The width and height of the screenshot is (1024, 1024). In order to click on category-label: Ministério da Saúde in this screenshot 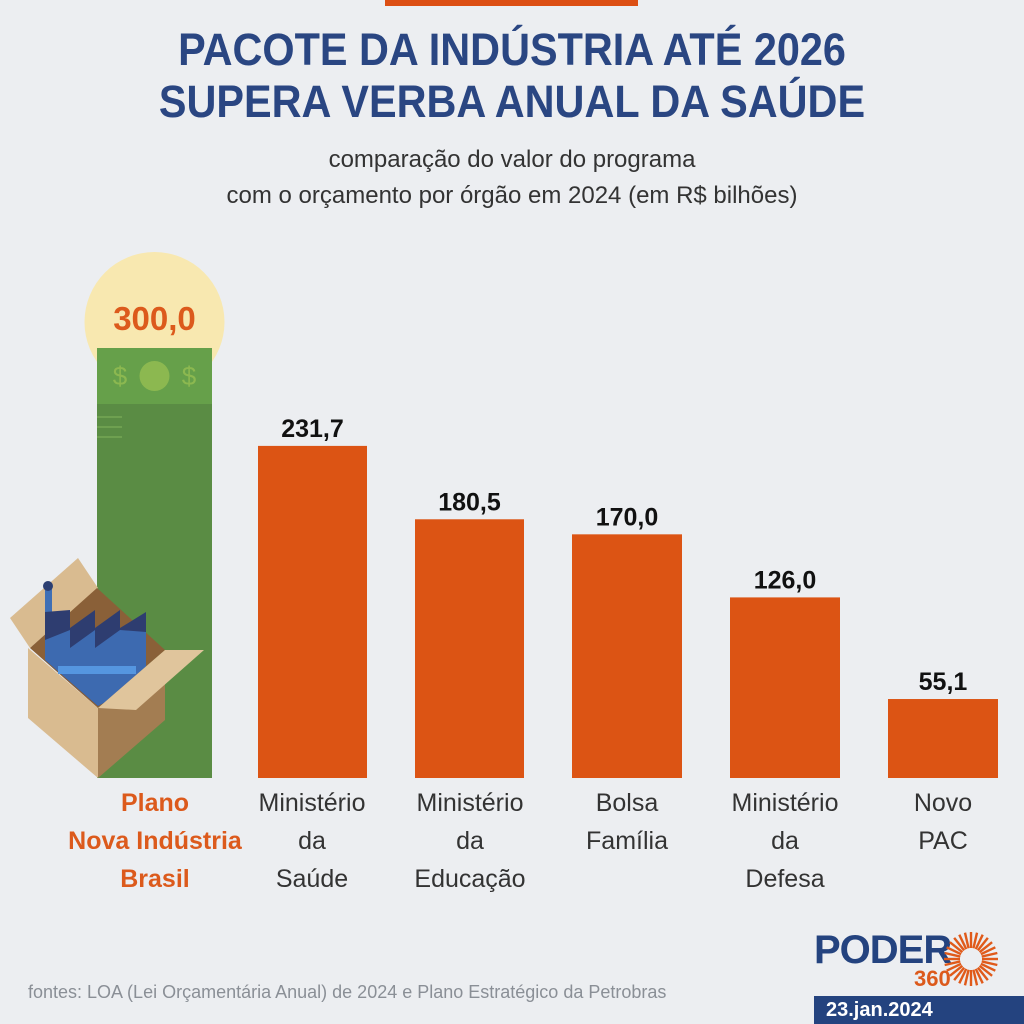, I will do `click(312, 841)`.